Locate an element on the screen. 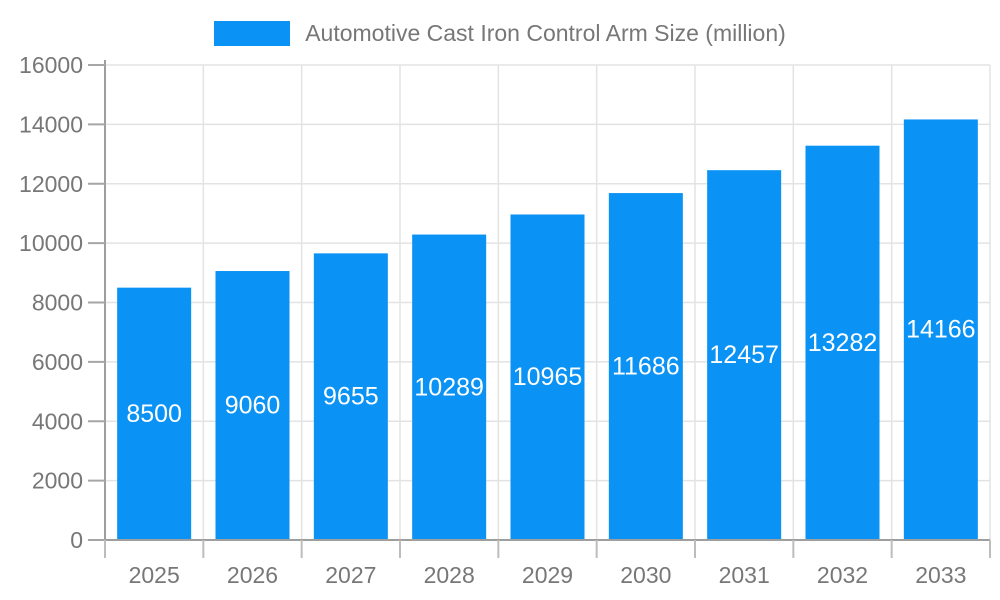 The width and height of the screenshot is (1000, 600). bar-value-label: 13282 is located at coordinates (843, 343).